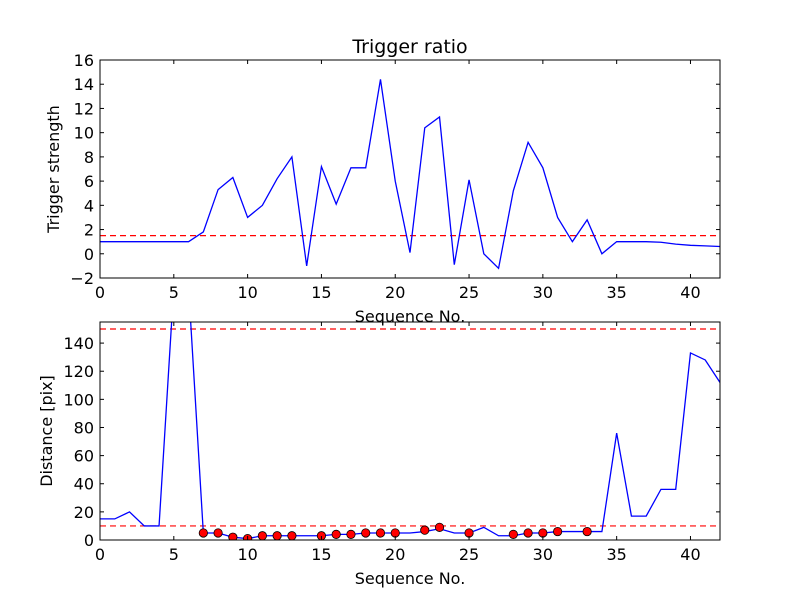 This screenshot has width=800, height=600. What do you see at coordinates (409, 47) in the screenshot?
I see `chart-title: Trigger ratio` at bounding box center [409, 47].